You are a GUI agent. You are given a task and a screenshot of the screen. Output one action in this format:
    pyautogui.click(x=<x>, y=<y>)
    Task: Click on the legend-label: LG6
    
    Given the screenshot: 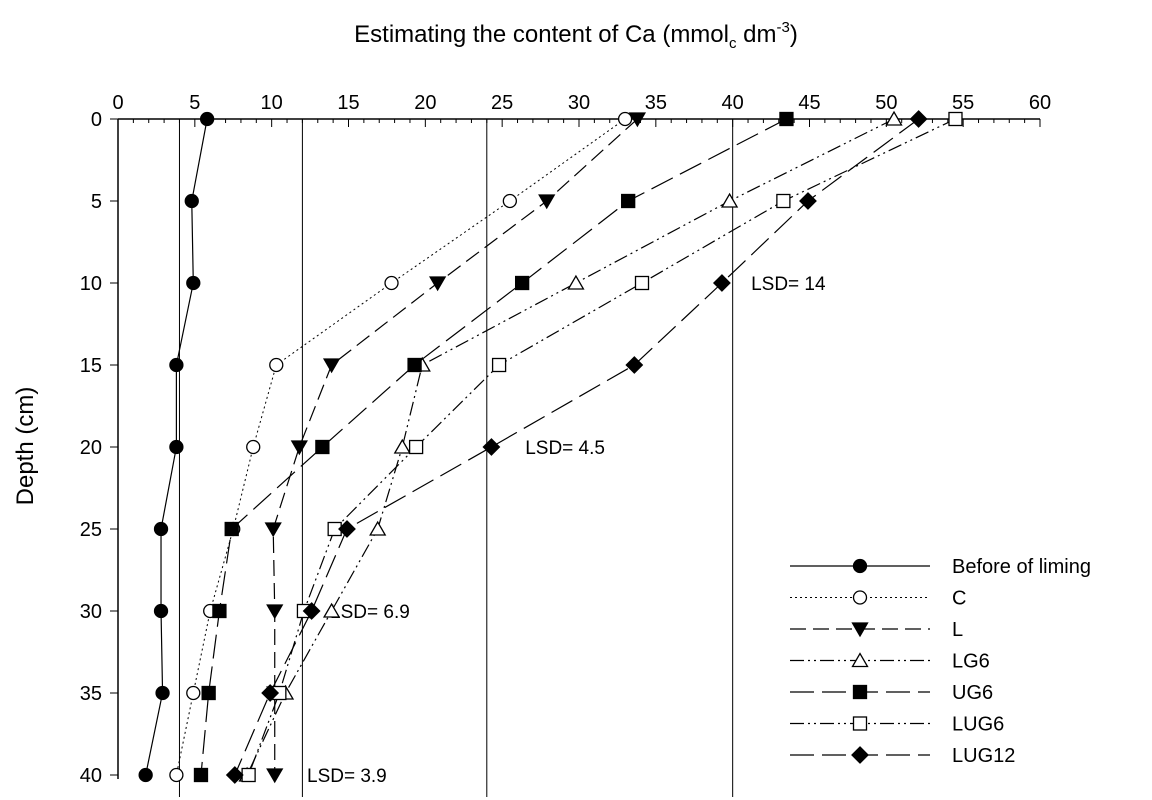 What is the action you would take?
    pyautogui.click(x=971, y=662)
    